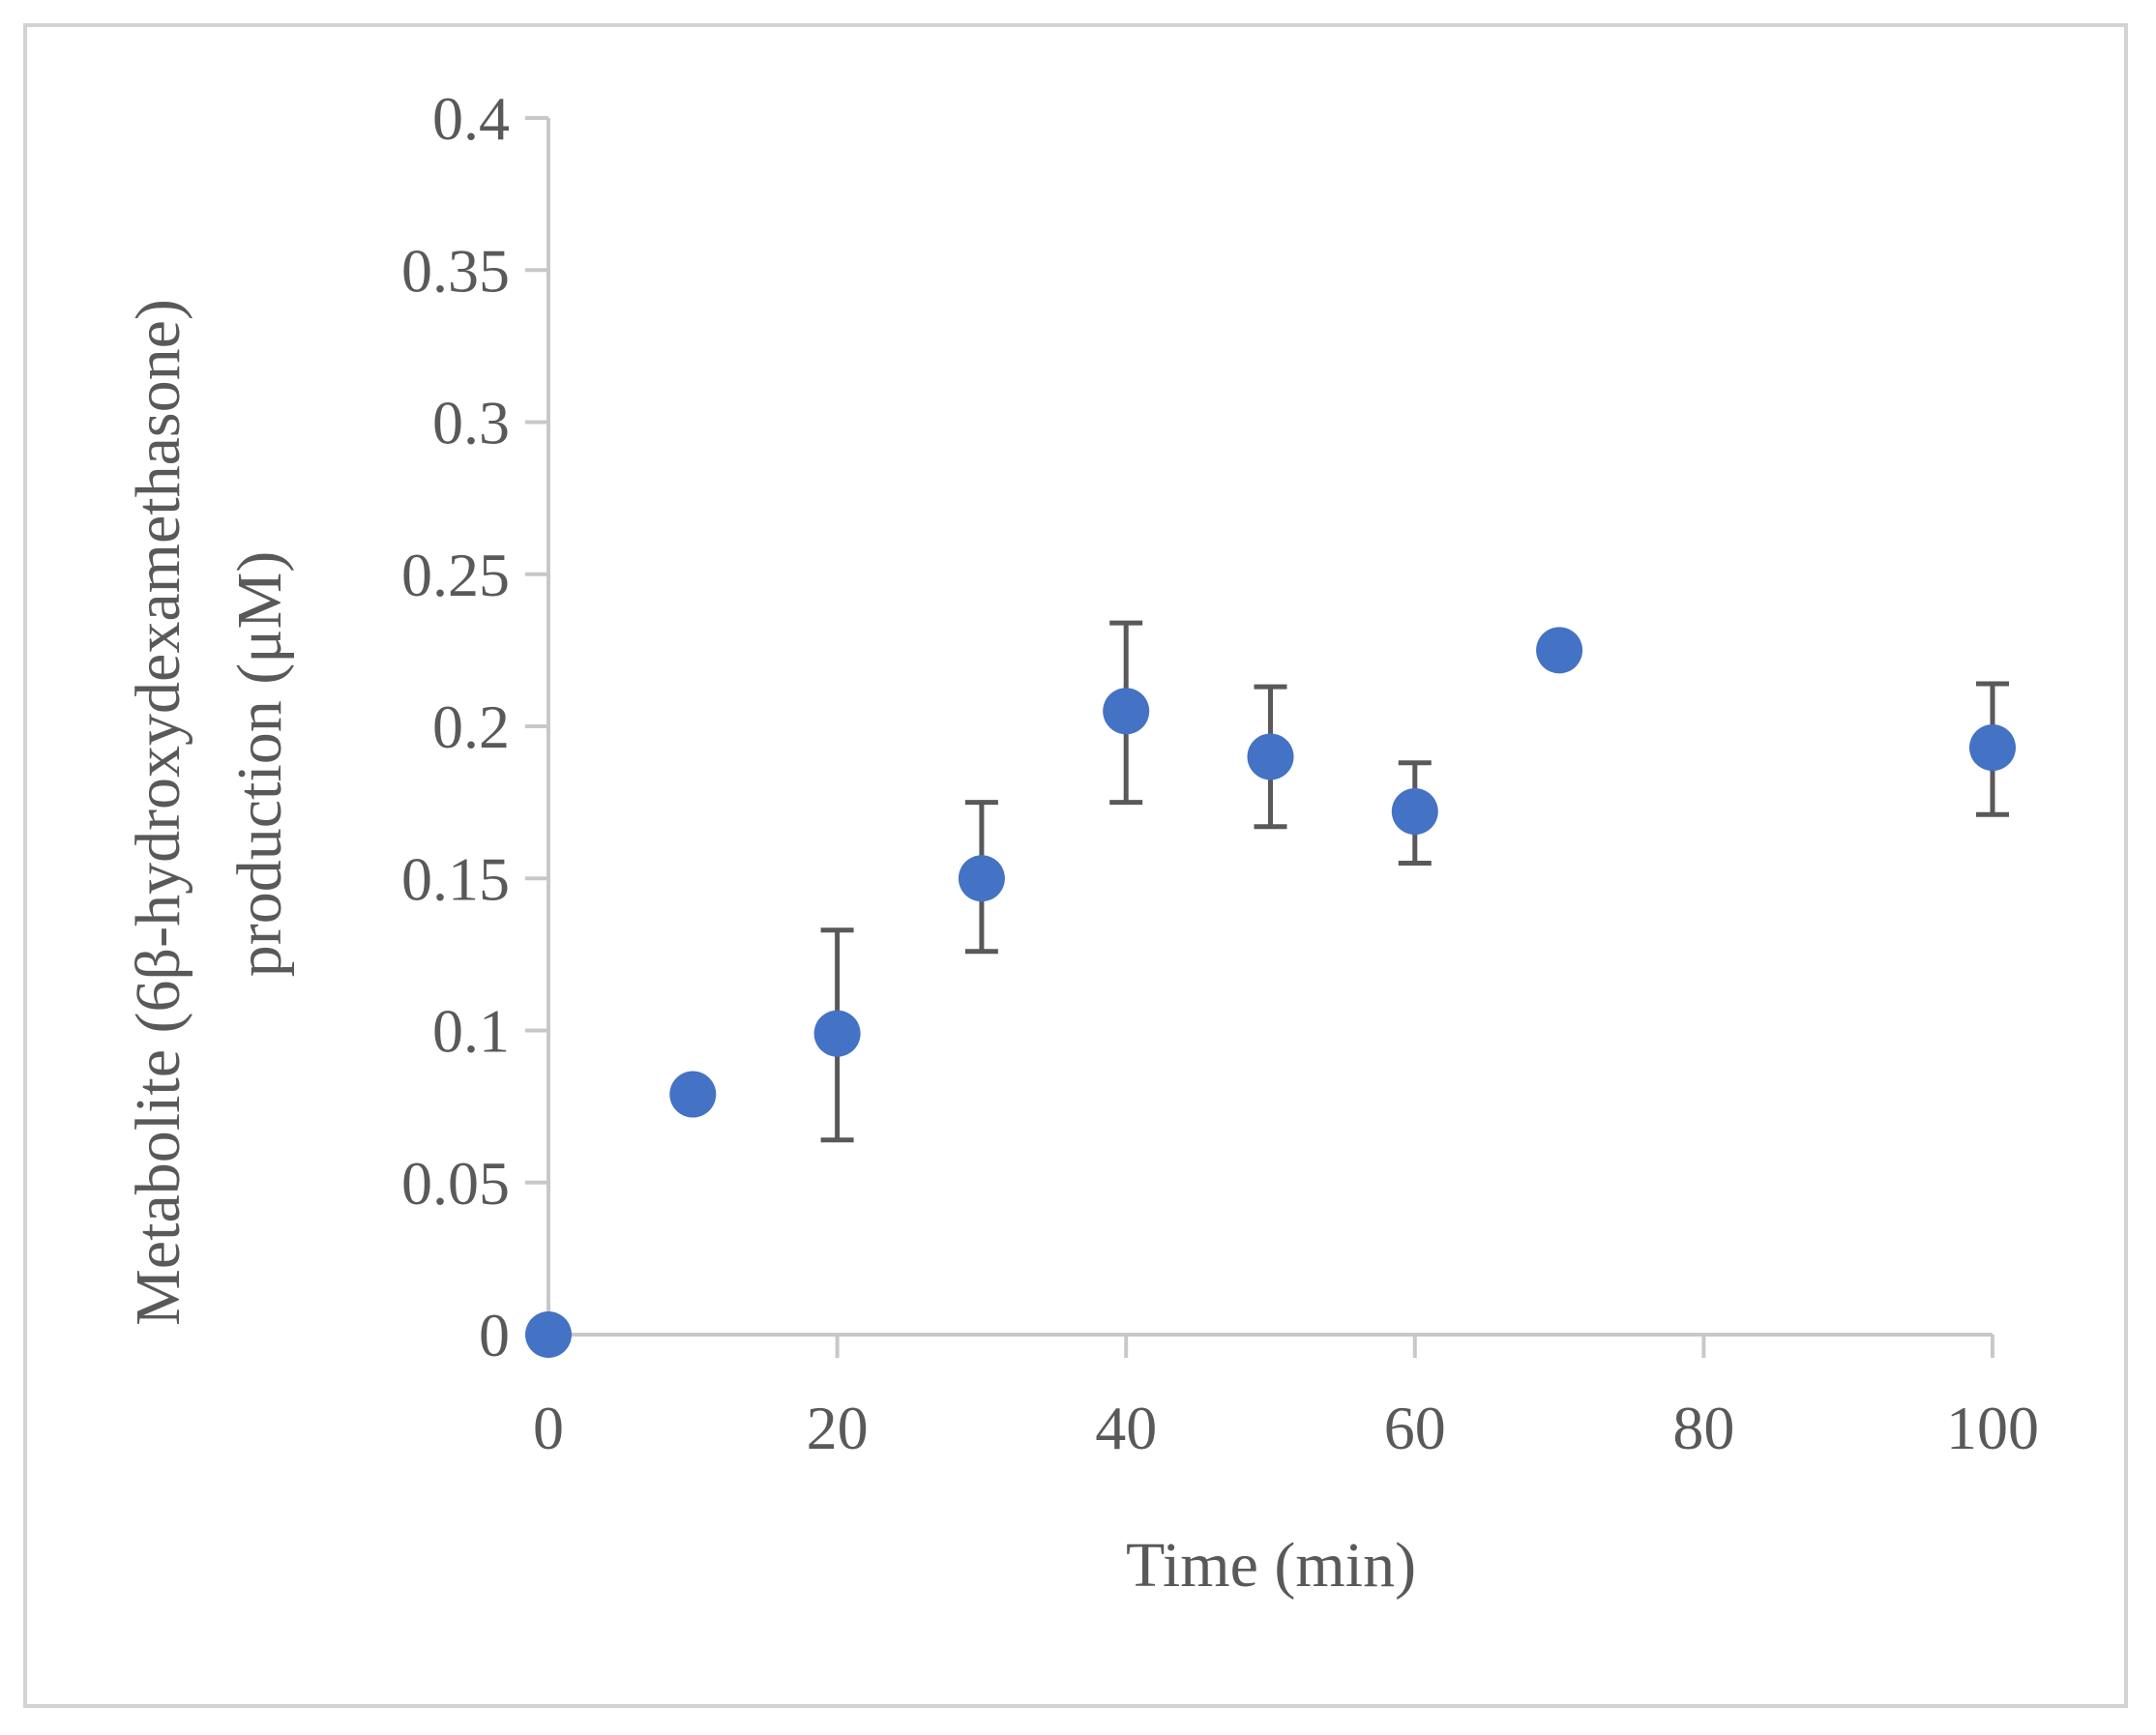 This screenshot has width=2156, height=1735. Describe the element at coordinates (471, 1031) in the screenshot. I see `y-tick-label: 0.1` at that location.